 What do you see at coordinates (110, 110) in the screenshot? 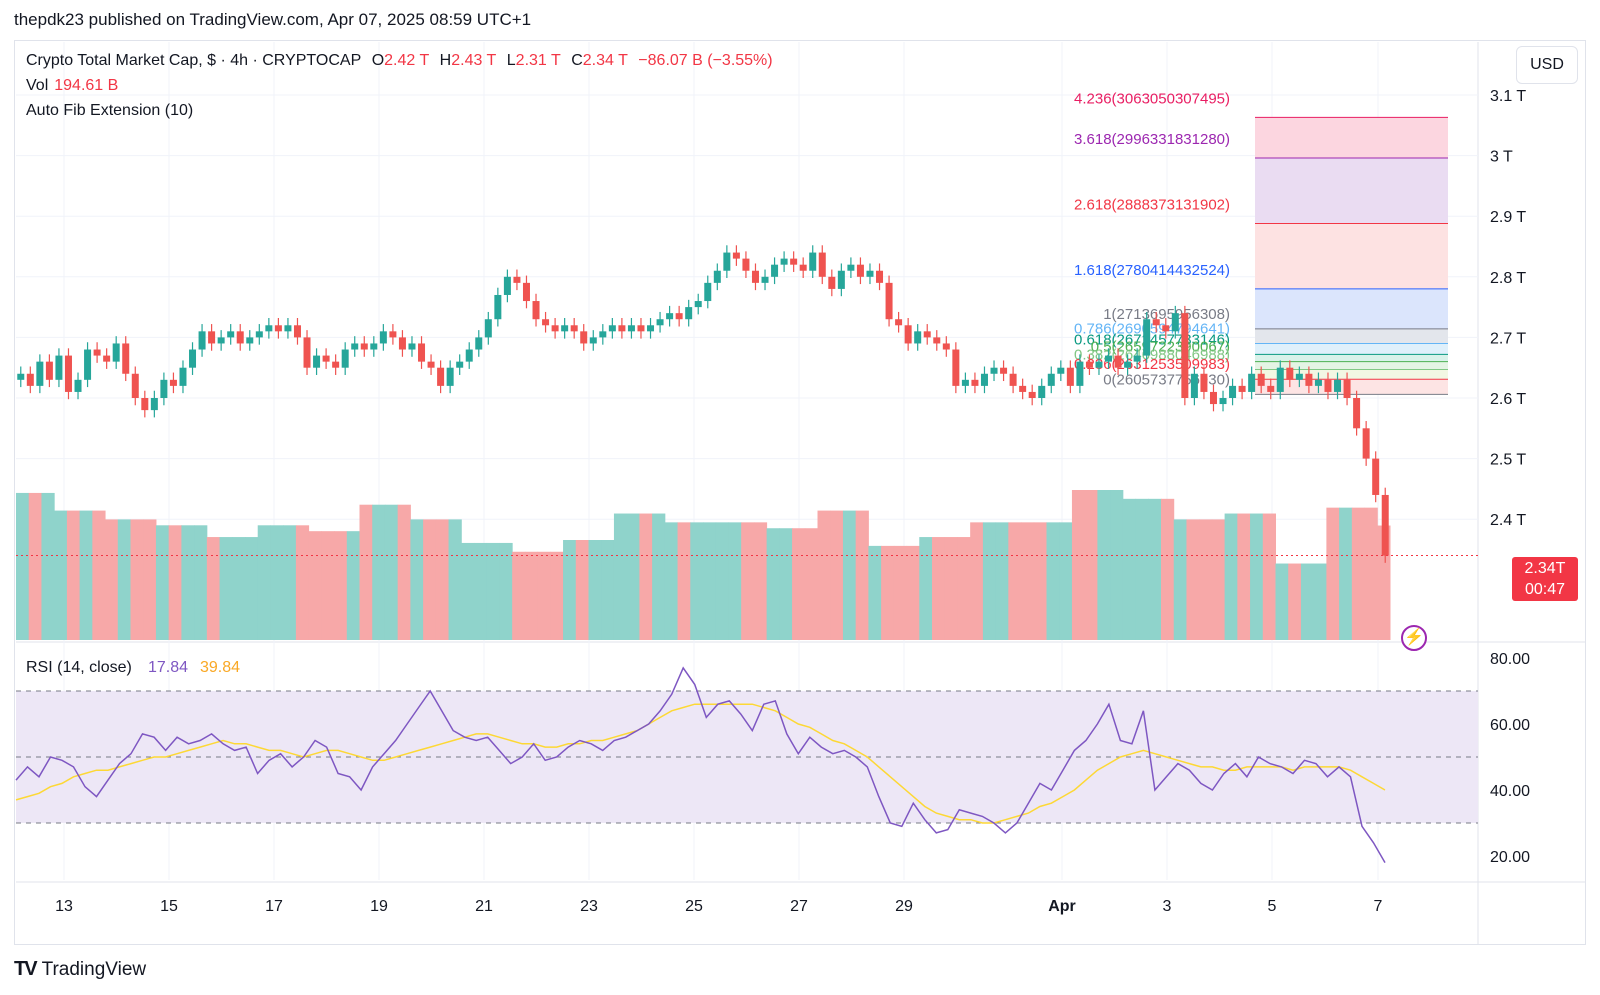
I see `fib-indicator-legend: Auto Fib Extension (10)` at bounding box center [110, 110].